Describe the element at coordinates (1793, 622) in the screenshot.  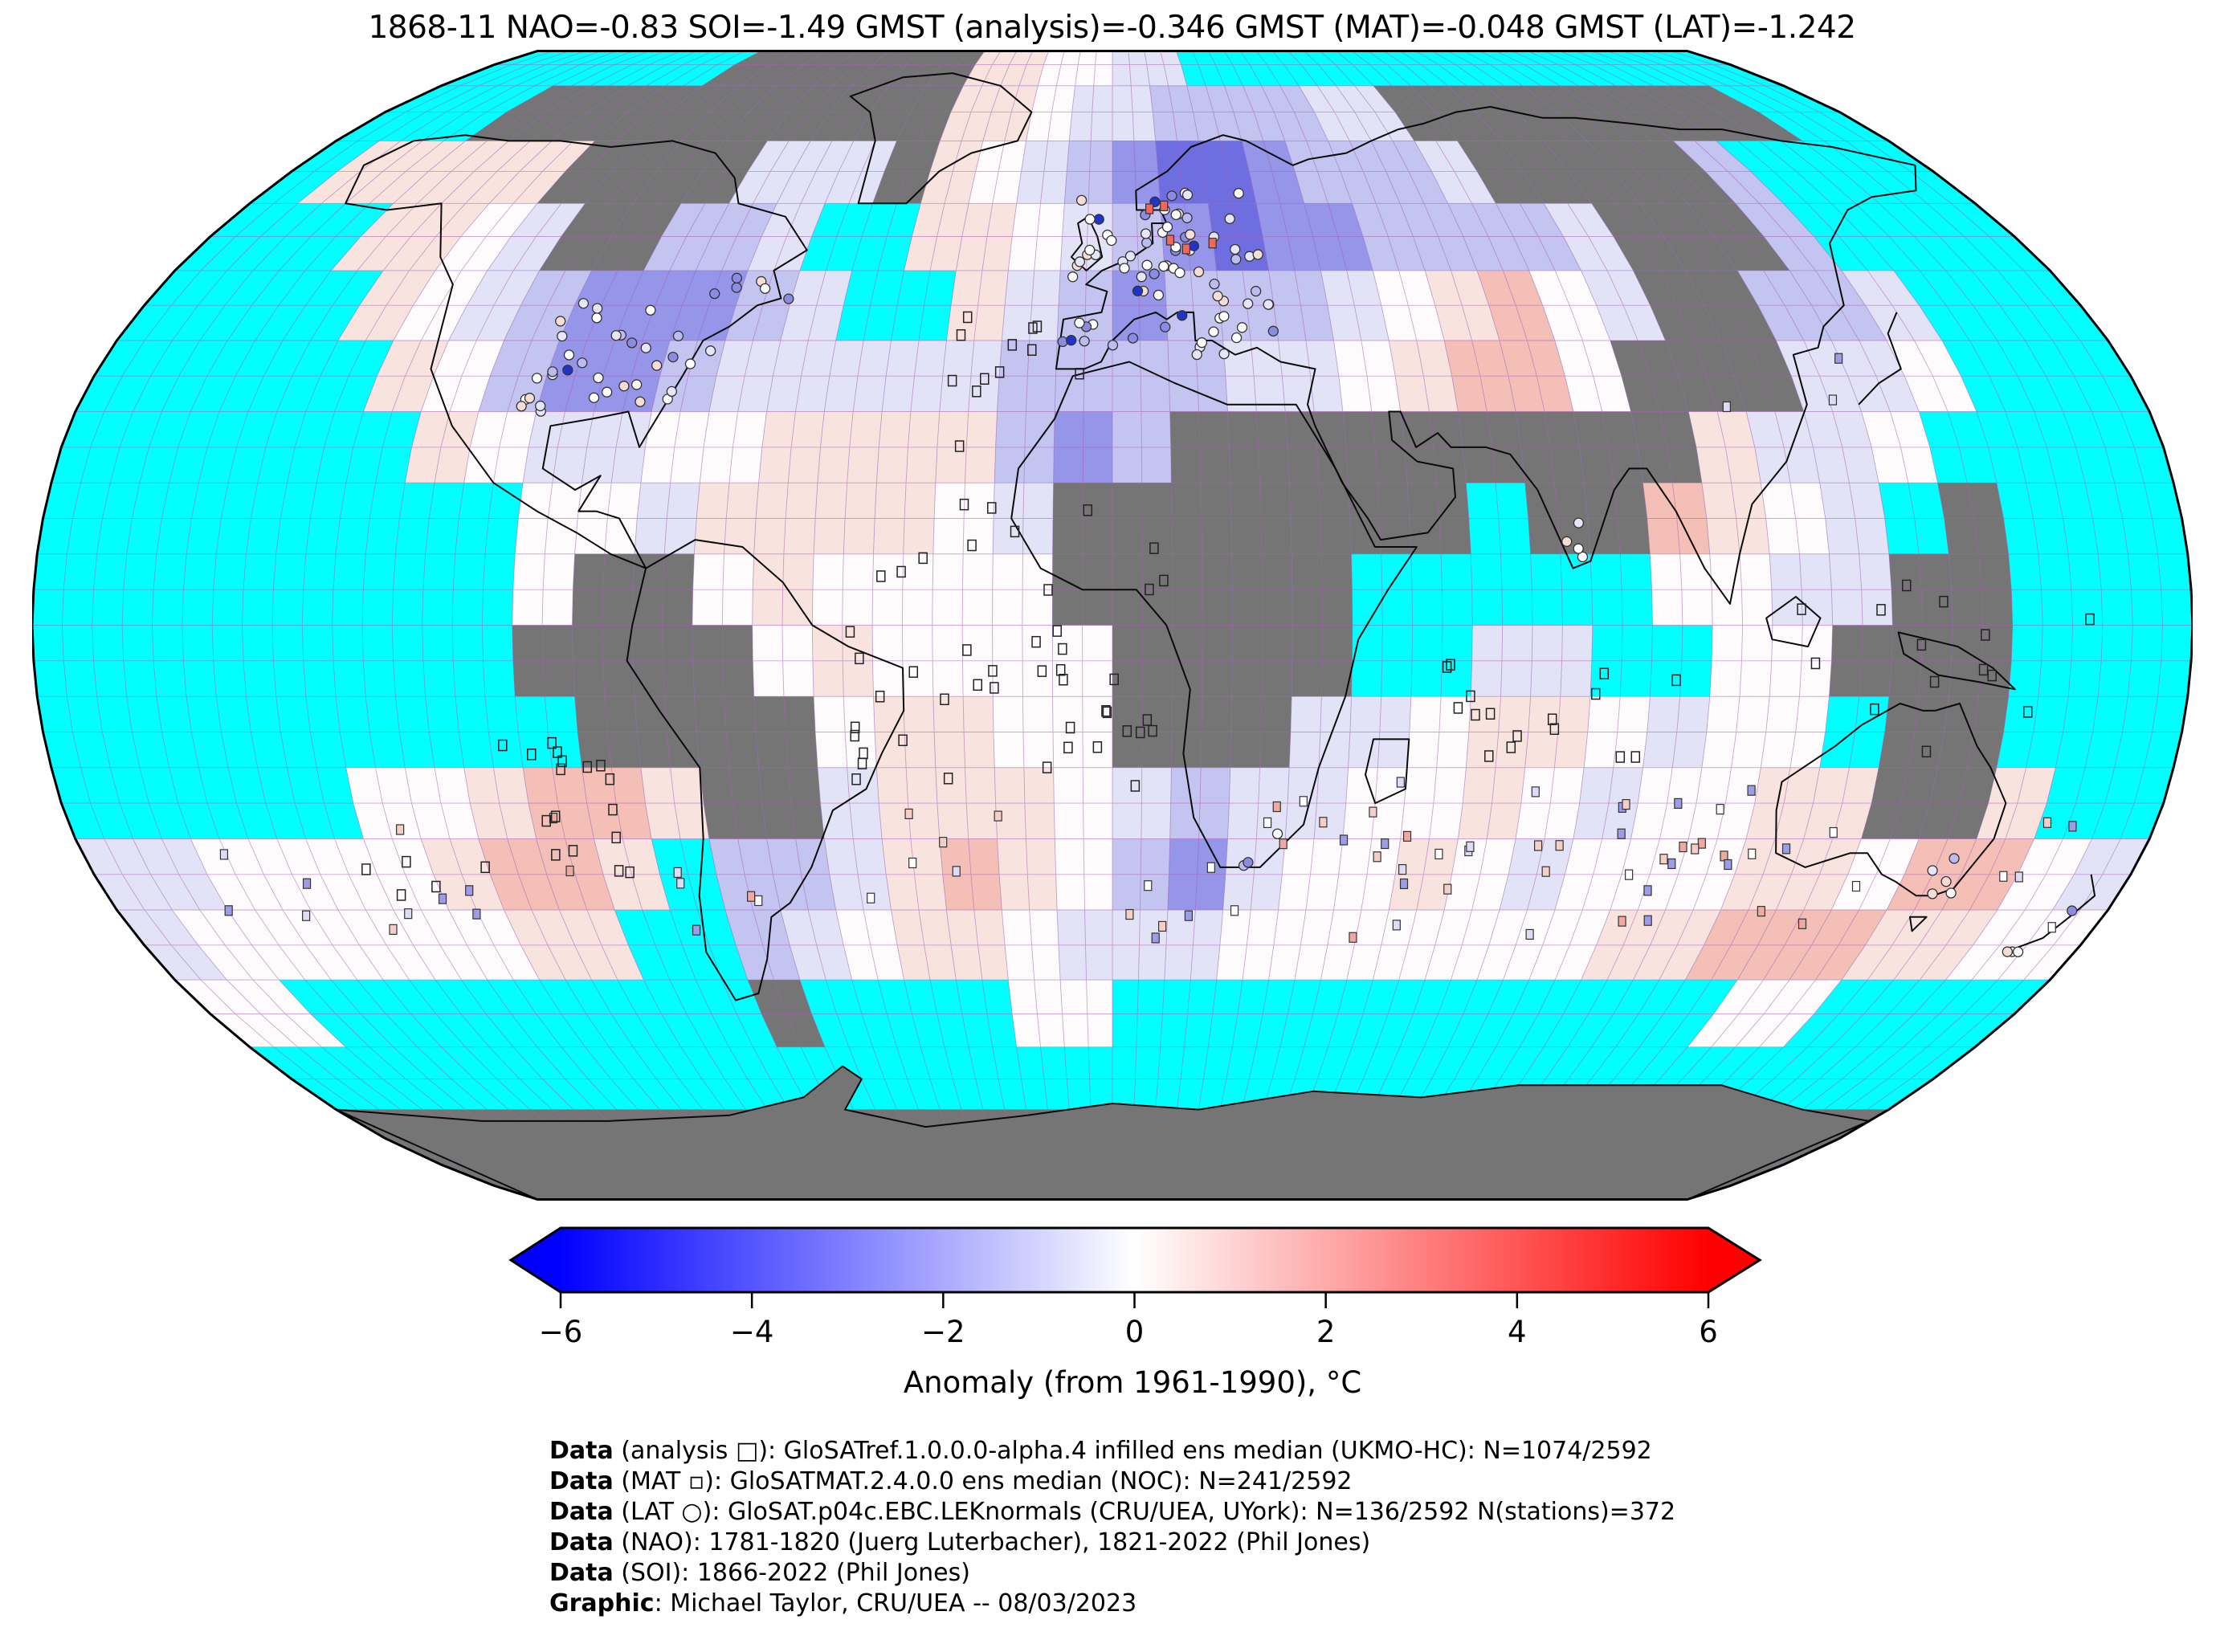
I see `coast-borneo` at that location.